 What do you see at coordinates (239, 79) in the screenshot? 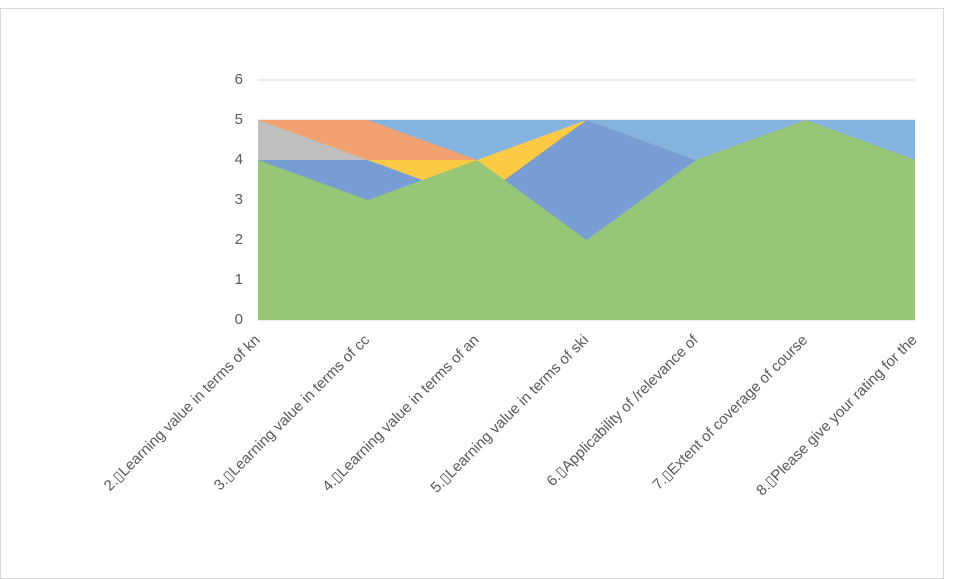
I see `y-tick-label: 6` at bounding box center [239, 79].